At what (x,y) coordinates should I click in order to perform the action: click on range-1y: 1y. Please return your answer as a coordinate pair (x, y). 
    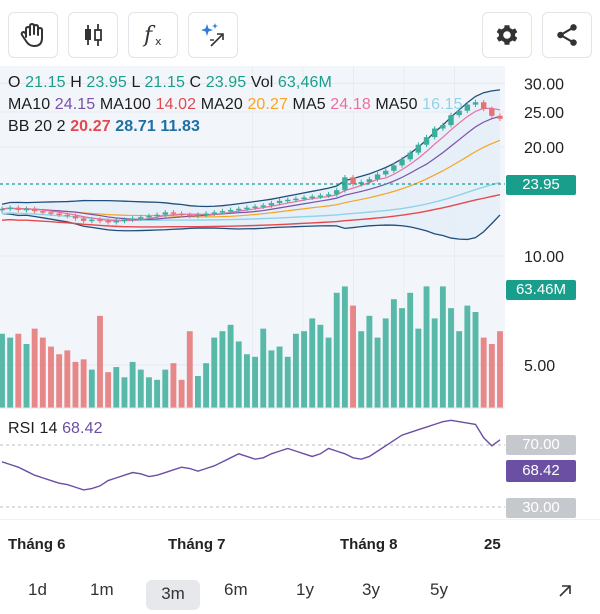
    Looking at the image, I should click on (305, 589).